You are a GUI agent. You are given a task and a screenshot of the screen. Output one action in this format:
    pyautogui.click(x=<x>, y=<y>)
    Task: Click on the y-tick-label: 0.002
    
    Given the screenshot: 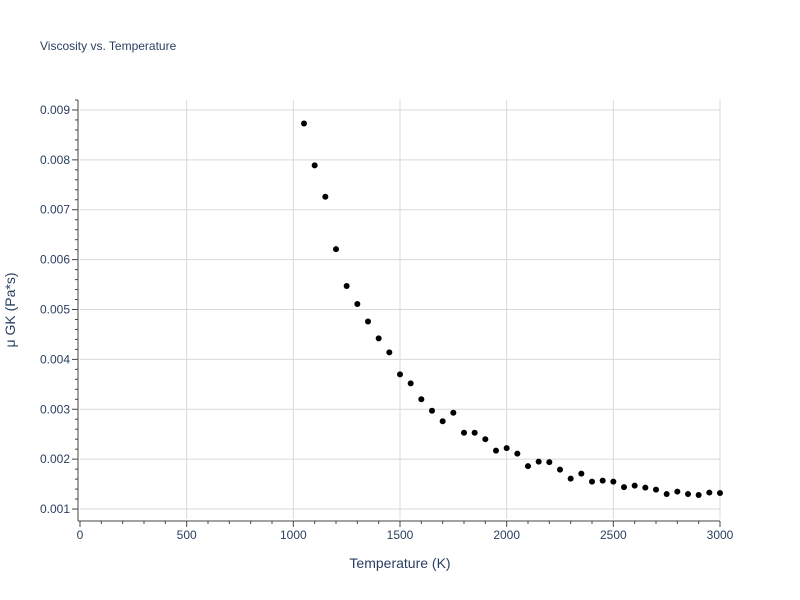 What is the action you would take?
    pyautogui.click(x=55, y=459)
    